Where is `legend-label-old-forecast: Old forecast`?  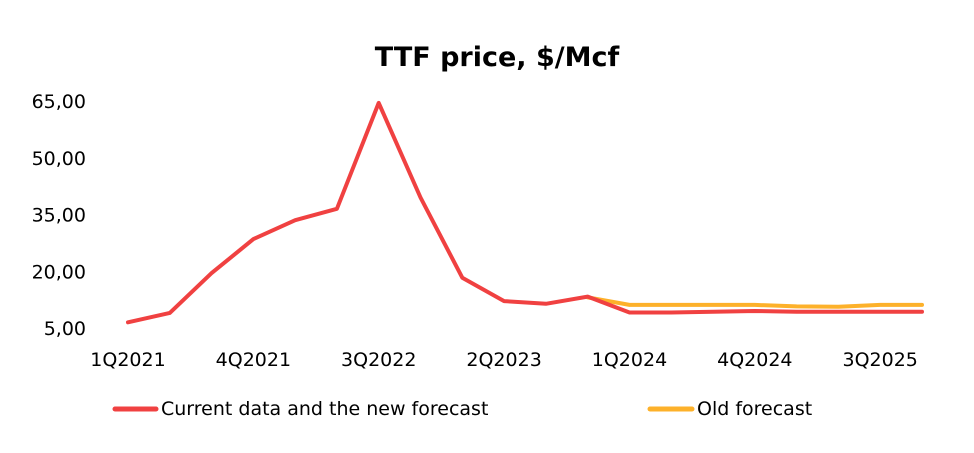 legend-label-old-forecast: Old forecast is located at coordinates (754, 409).